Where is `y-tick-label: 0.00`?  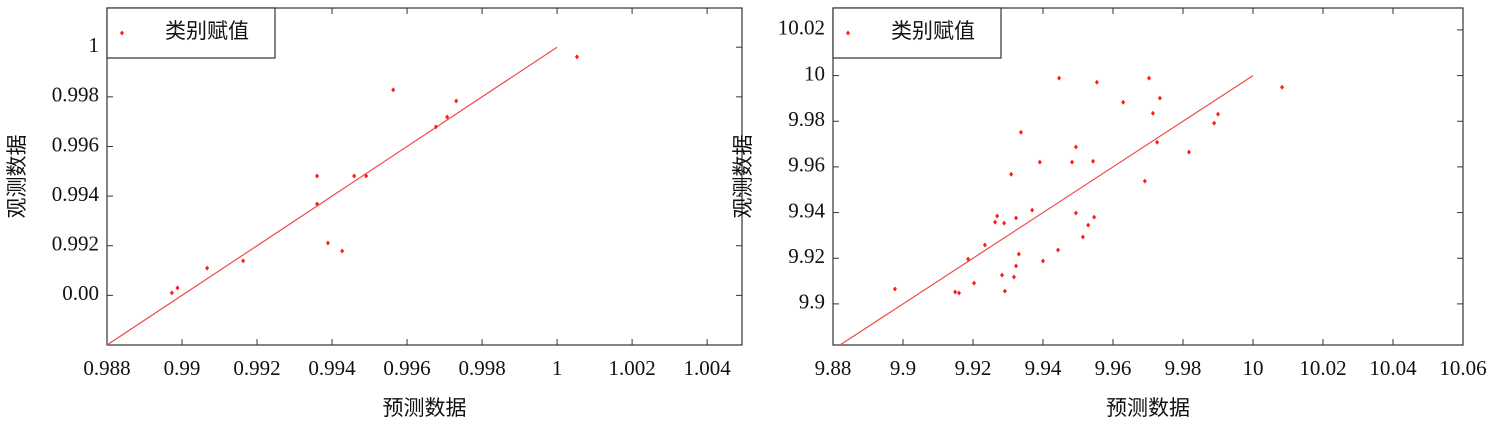 y-tick-label: 0.00 is located at coordinates (80, 293).